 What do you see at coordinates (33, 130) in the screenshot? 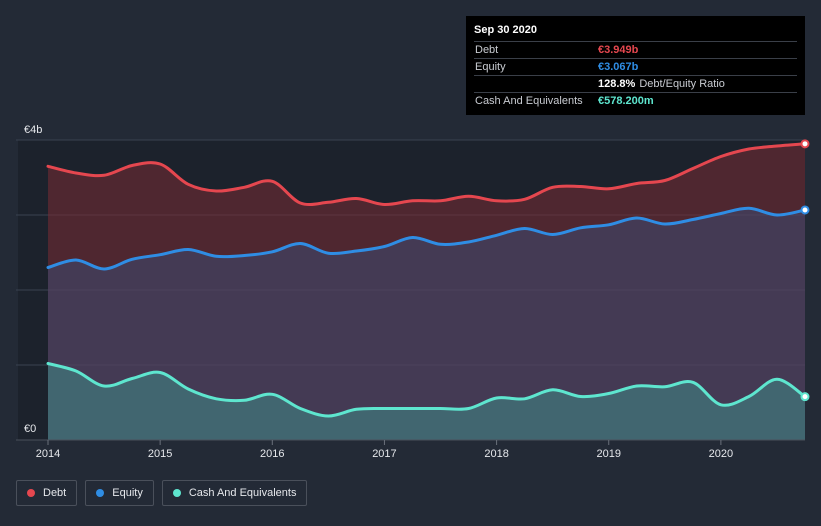
I see `y-tick-label-top: €4b` at bounding box center [33, 130].